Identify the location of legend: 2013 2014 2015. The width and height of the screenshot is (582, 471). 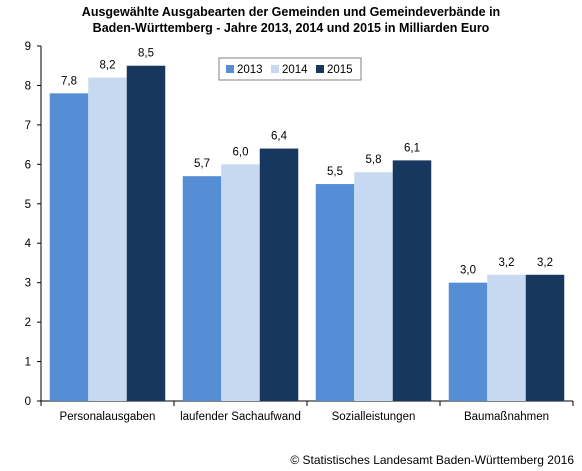
(290, 69).